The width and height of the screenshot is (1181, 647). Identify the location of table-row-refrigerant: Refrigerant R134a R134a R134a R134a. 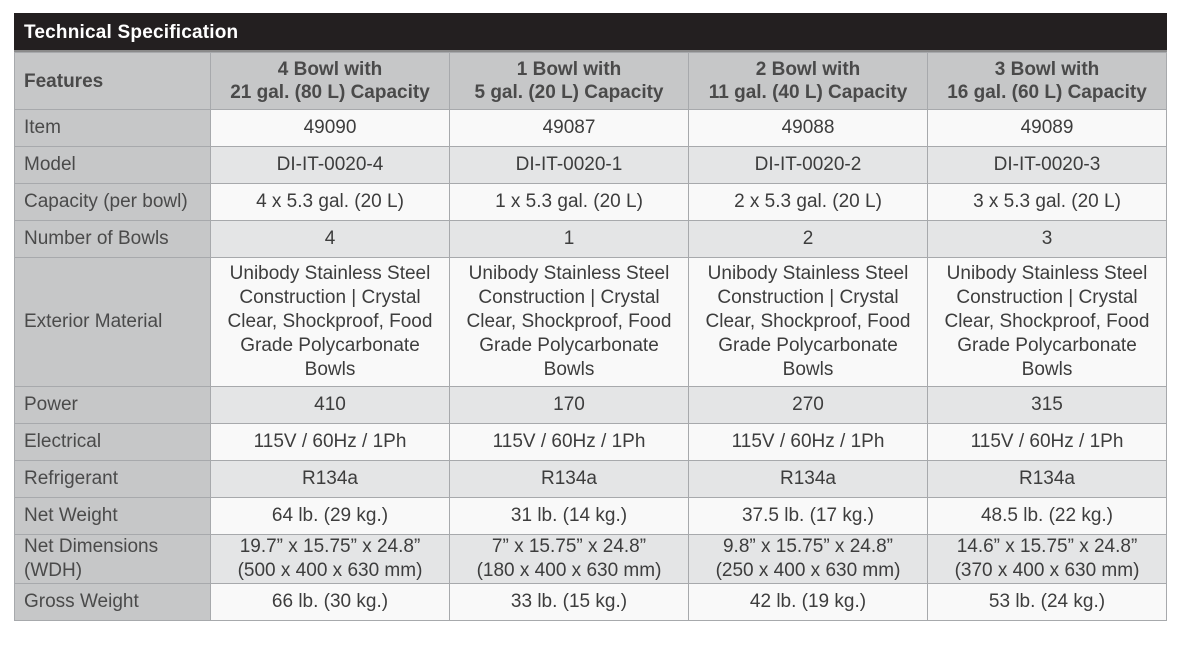
(590, 479).